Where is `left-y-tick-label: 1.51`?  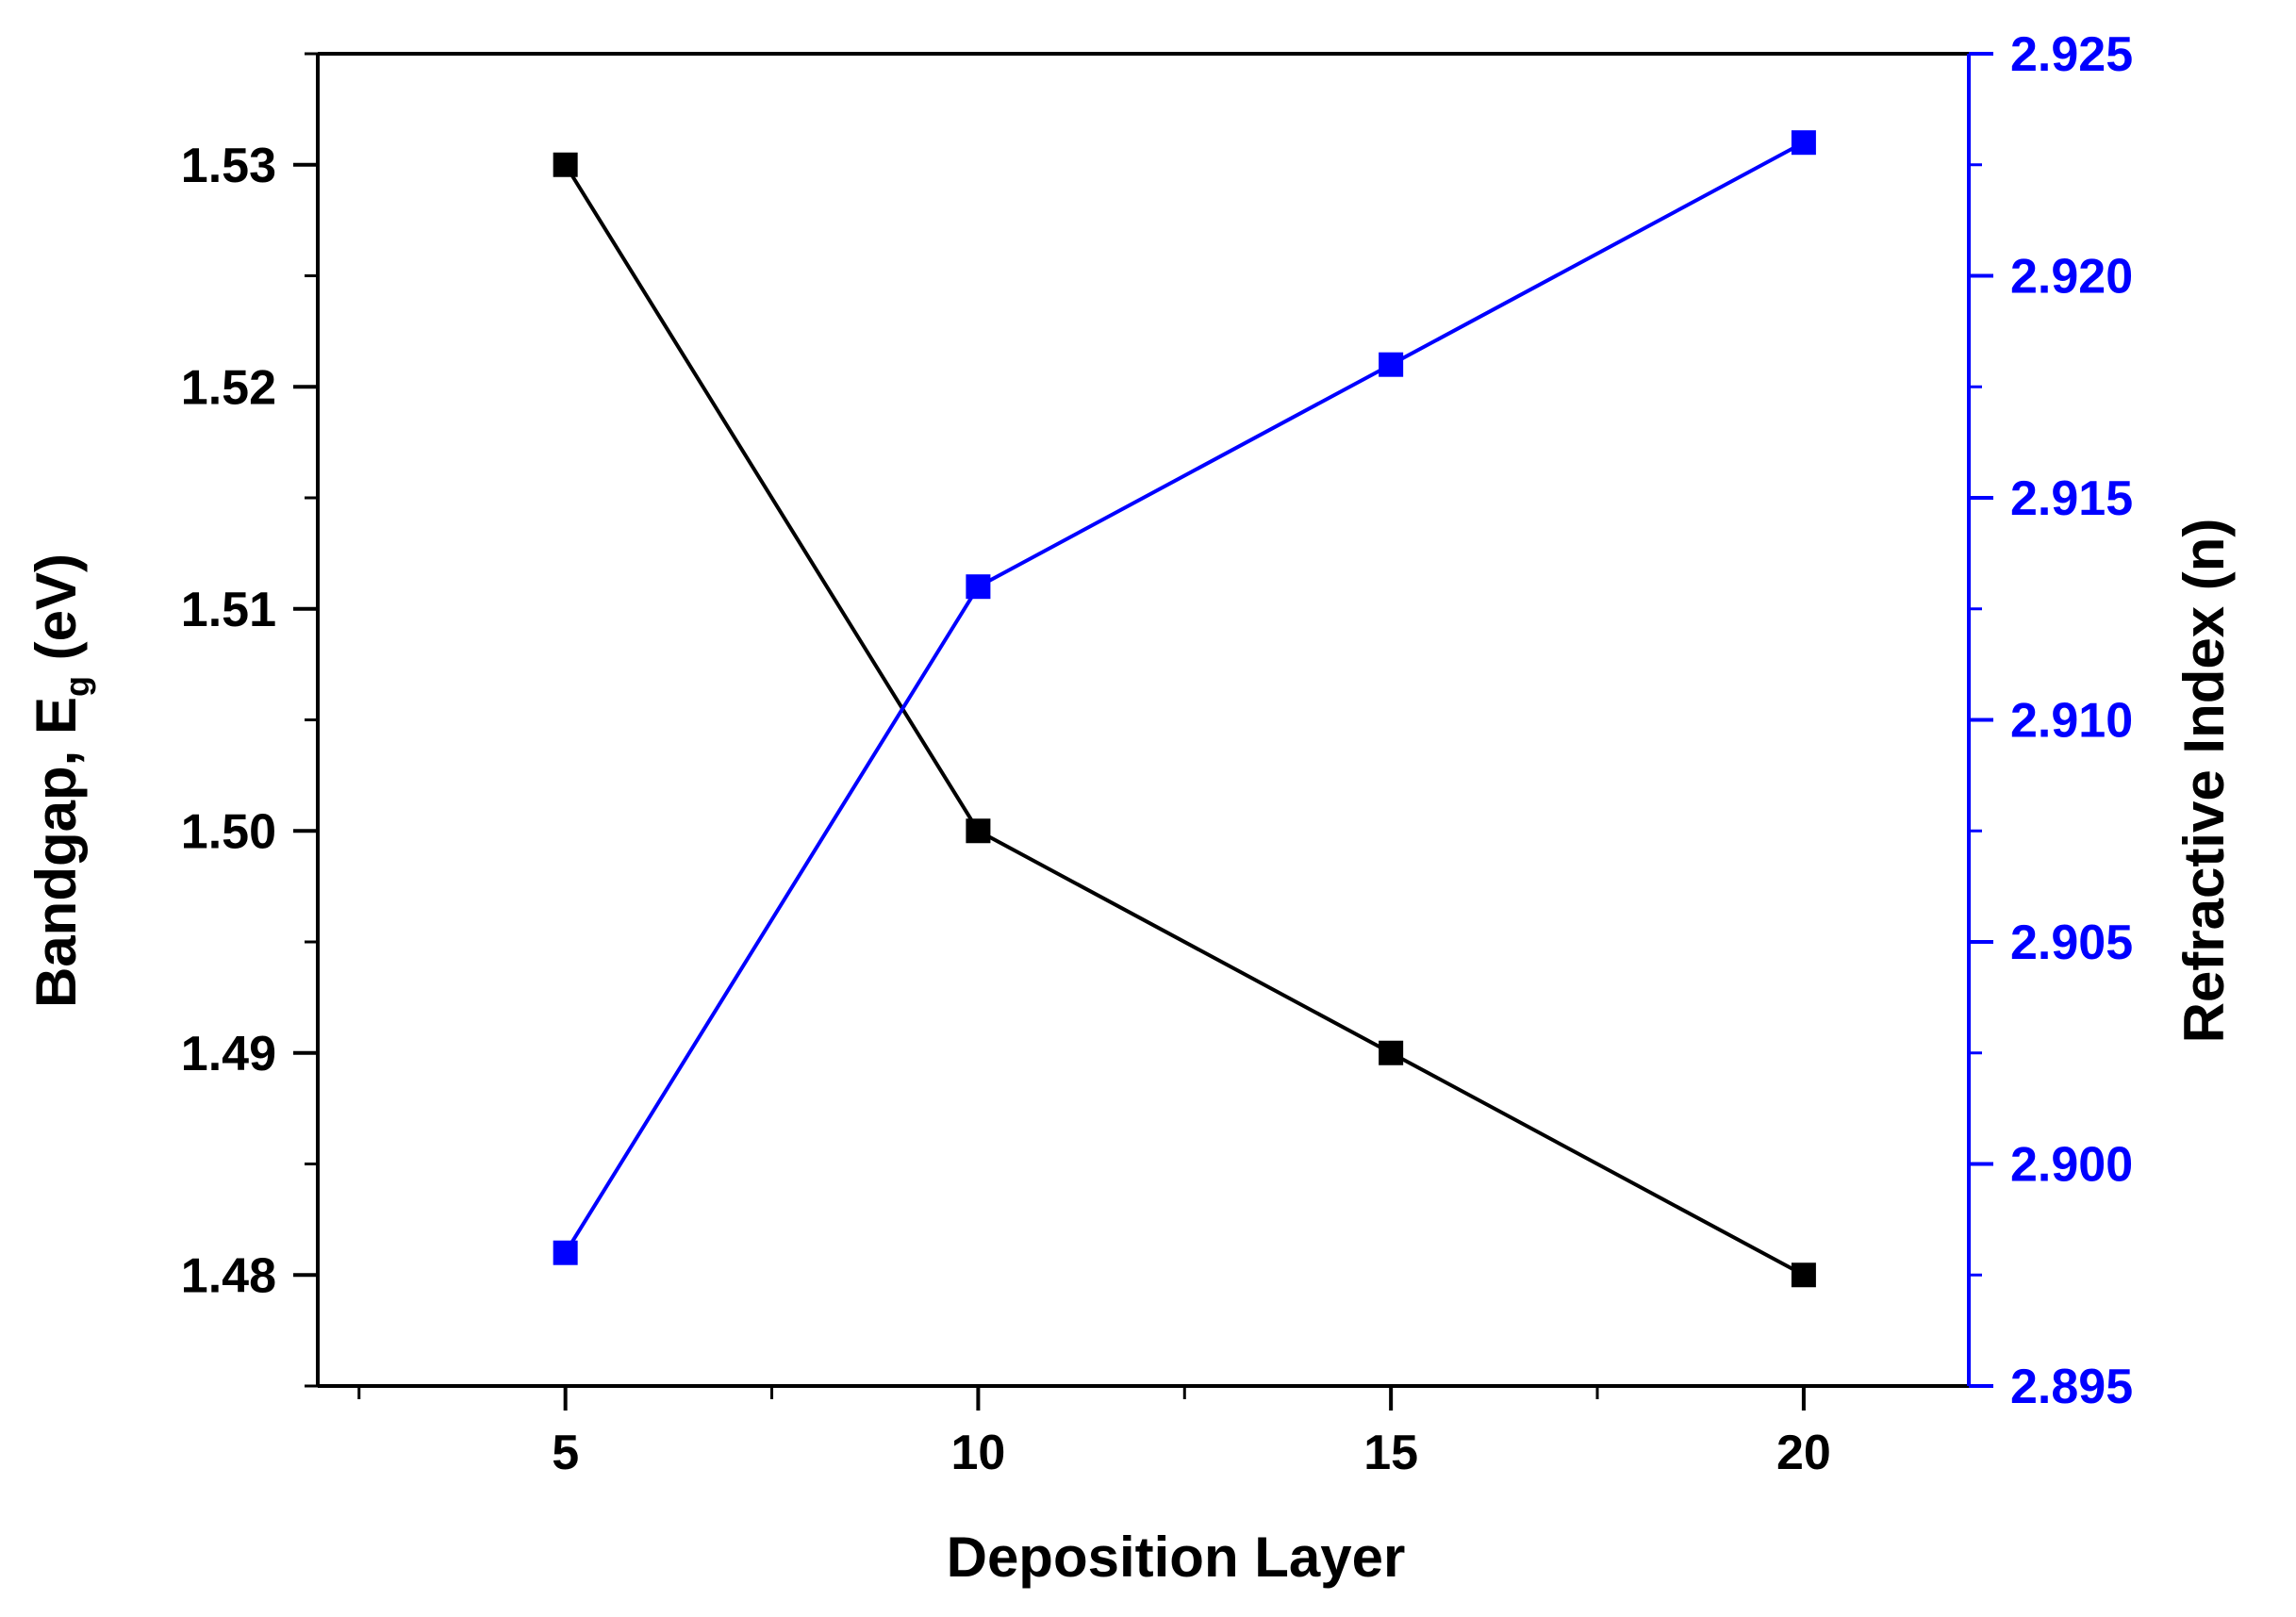
left-y-tick-label: 1.51 is located at coordinates (228, 610).